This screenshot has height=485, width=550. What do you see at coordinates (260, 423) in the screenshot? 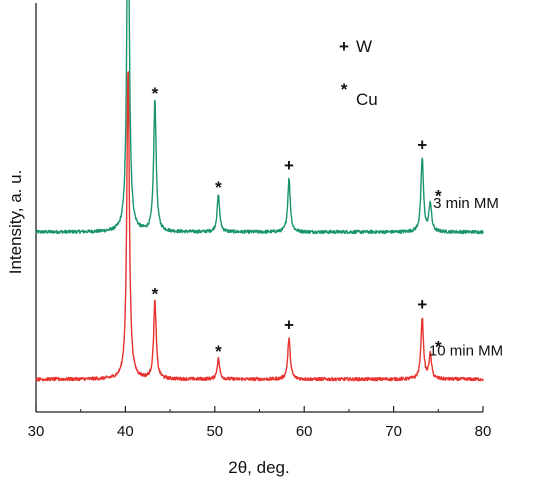
I see `x-tick-layer: 30 40 50 60 70 80` at bounding box center [260, 423].